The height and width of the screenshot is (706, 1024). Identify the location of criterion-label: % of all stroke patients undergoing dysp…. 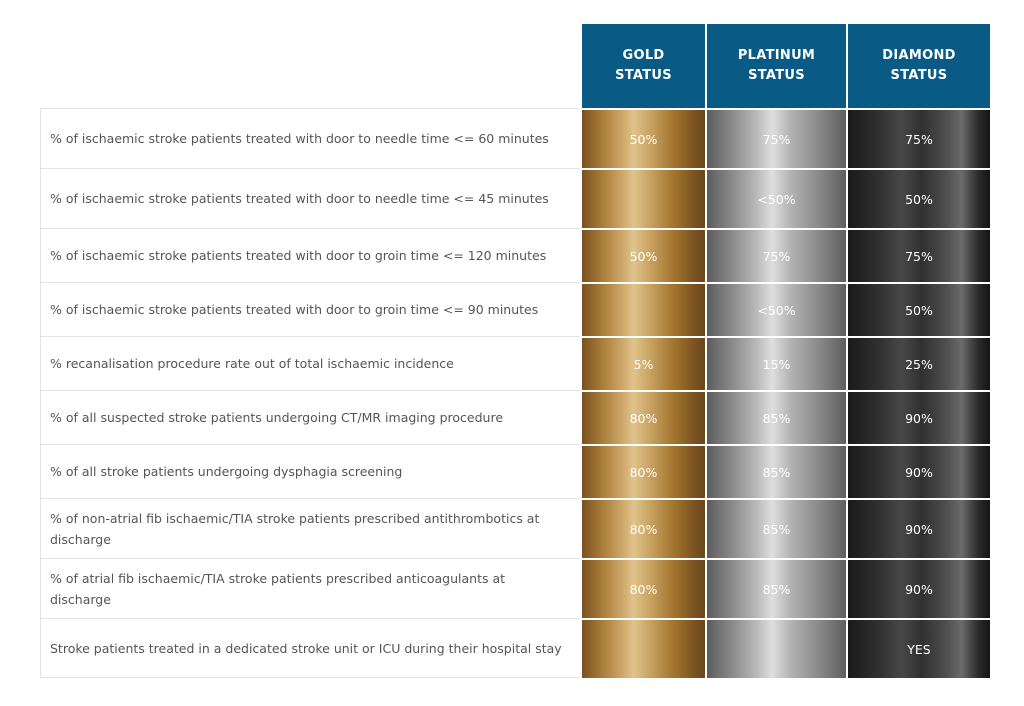
(310, 471).